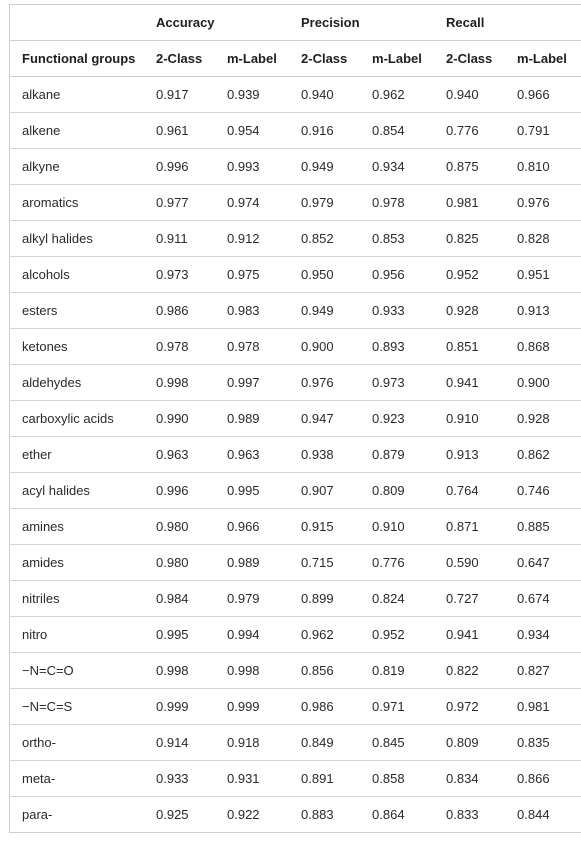 The image size is (581, 842). I want to click on table-row: alkane 0.917 0.939 0.940 0.962 0.940 0.966, so click(295, 94).